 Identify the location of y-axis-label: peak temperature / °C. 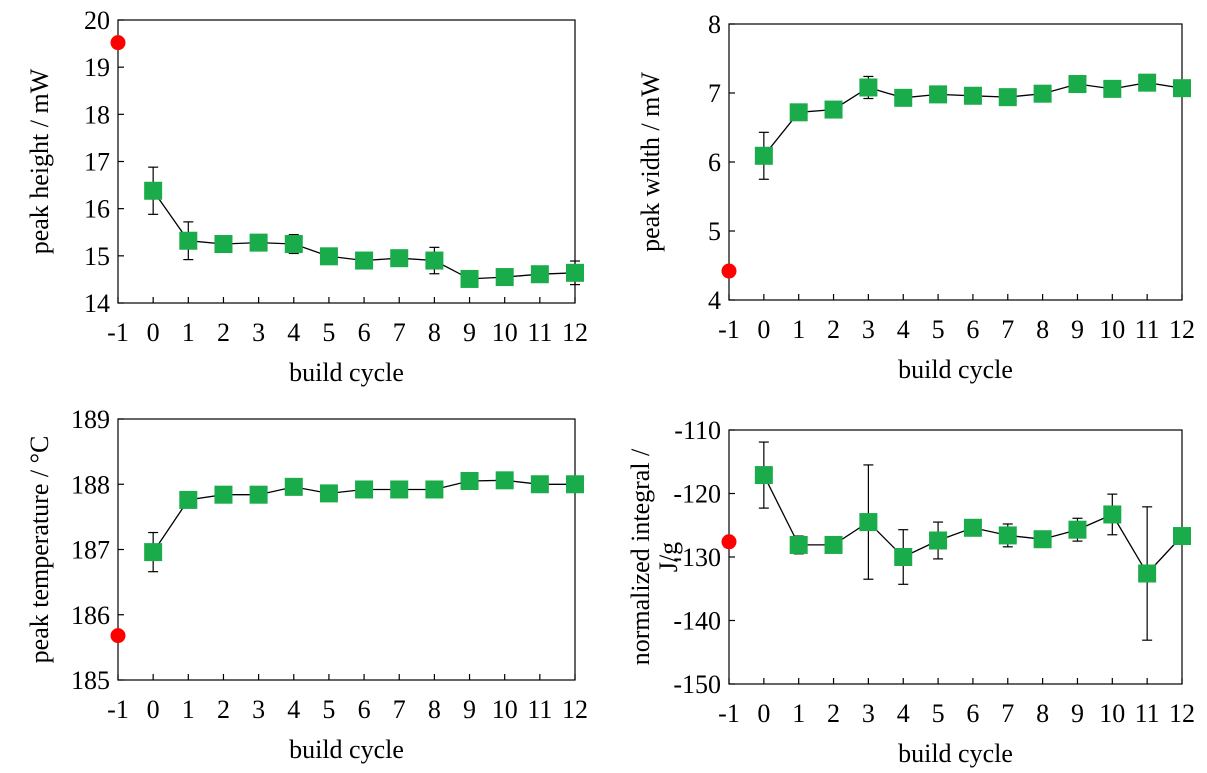
(39, 550).